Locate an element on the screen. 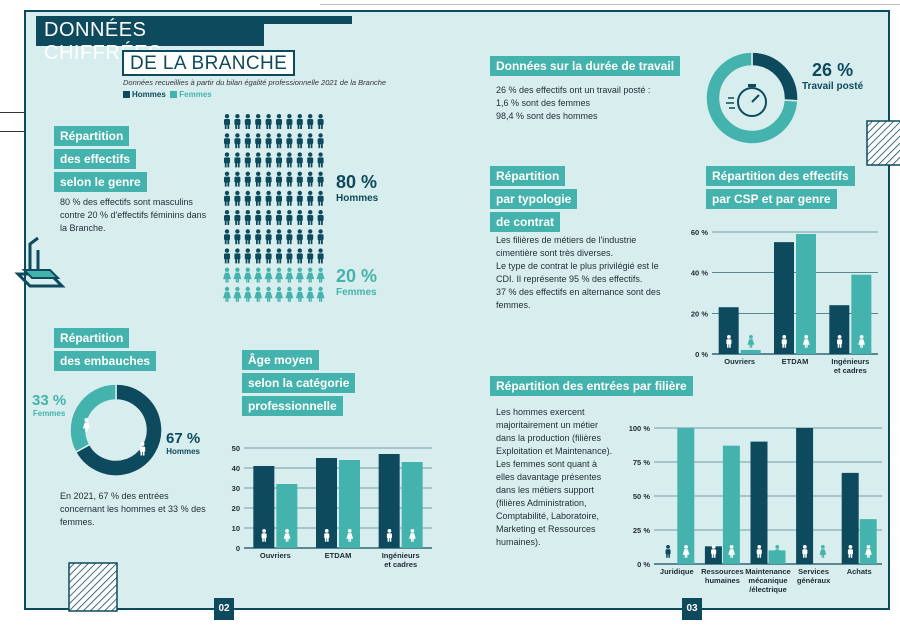  contract-tag-1: Répartition is located at coordinates (528, 176).